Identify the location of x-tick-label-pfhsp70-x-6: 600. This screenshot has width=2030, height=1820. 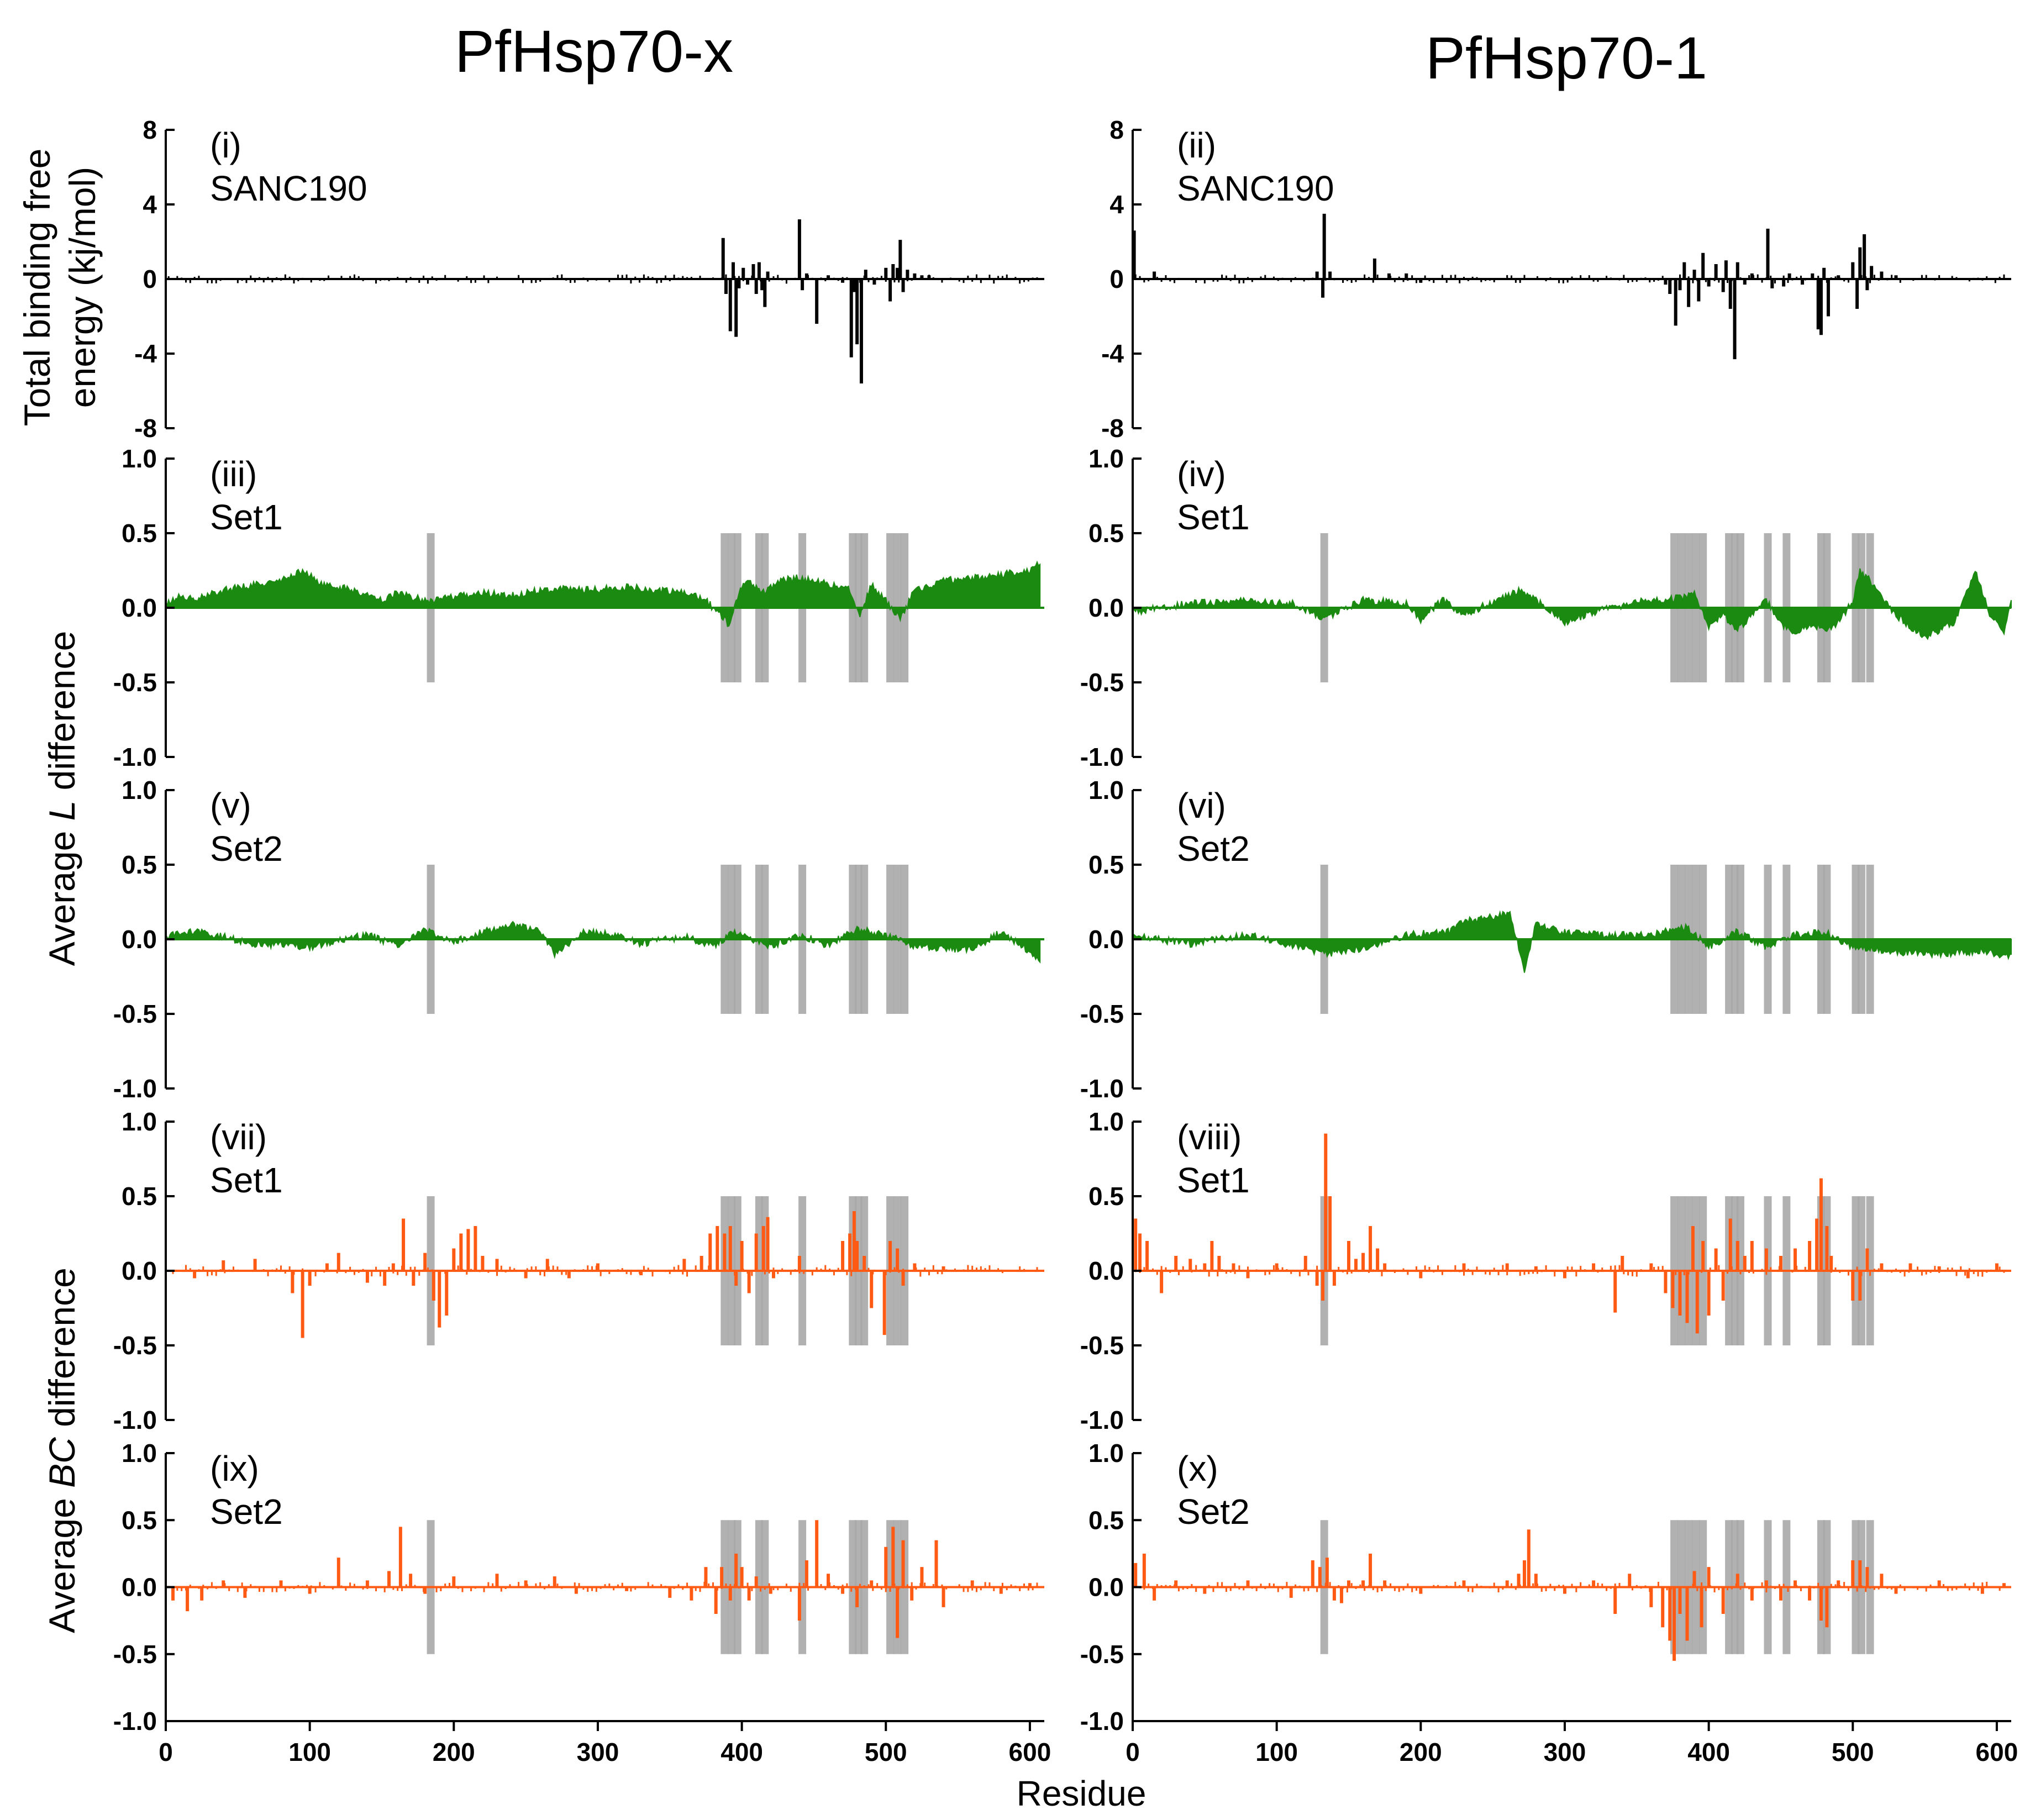
(1030, 1752).